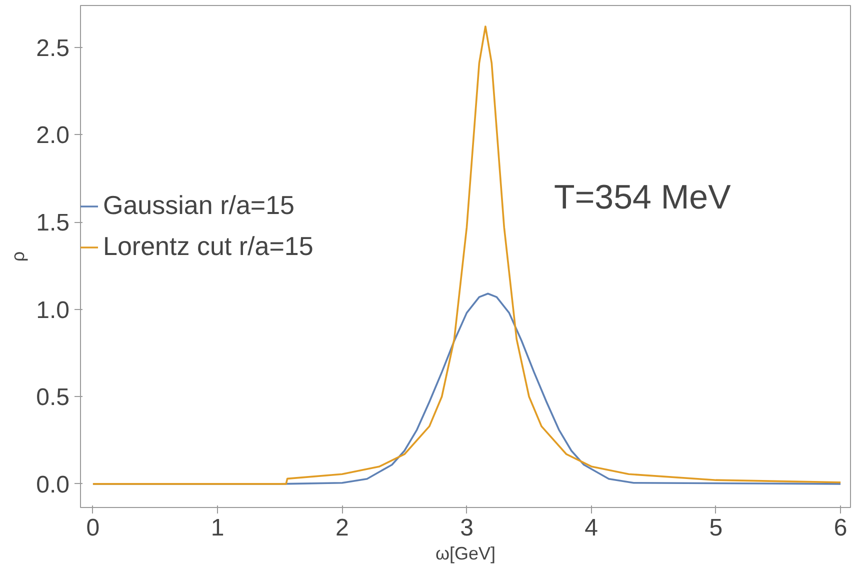  What do you see at coordinates (342, 528) in the screenshot?
I see `x-tick-label: 2` at bounding box center [342, 528].